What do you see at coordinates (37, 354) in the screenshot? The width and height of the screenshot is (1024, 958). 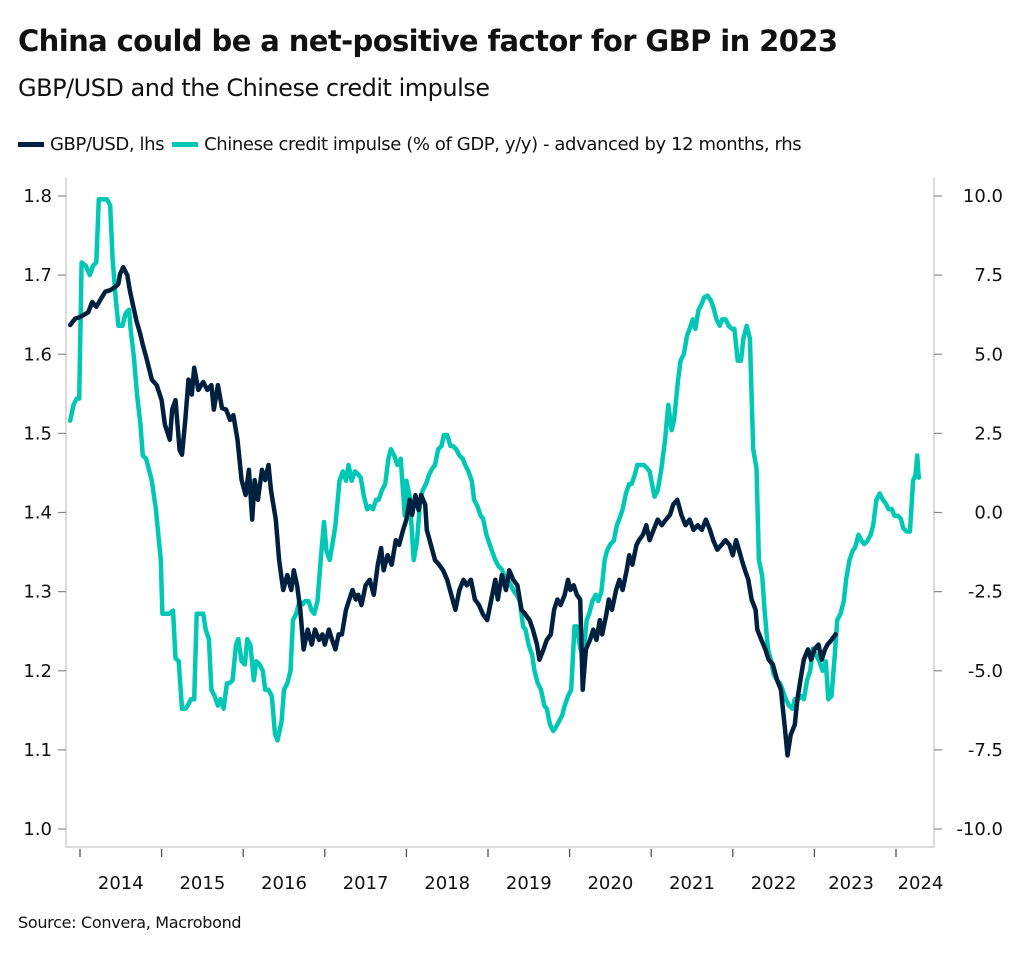 I see `y-left-tick-label: 1.6` at bounding box center [37, 354].